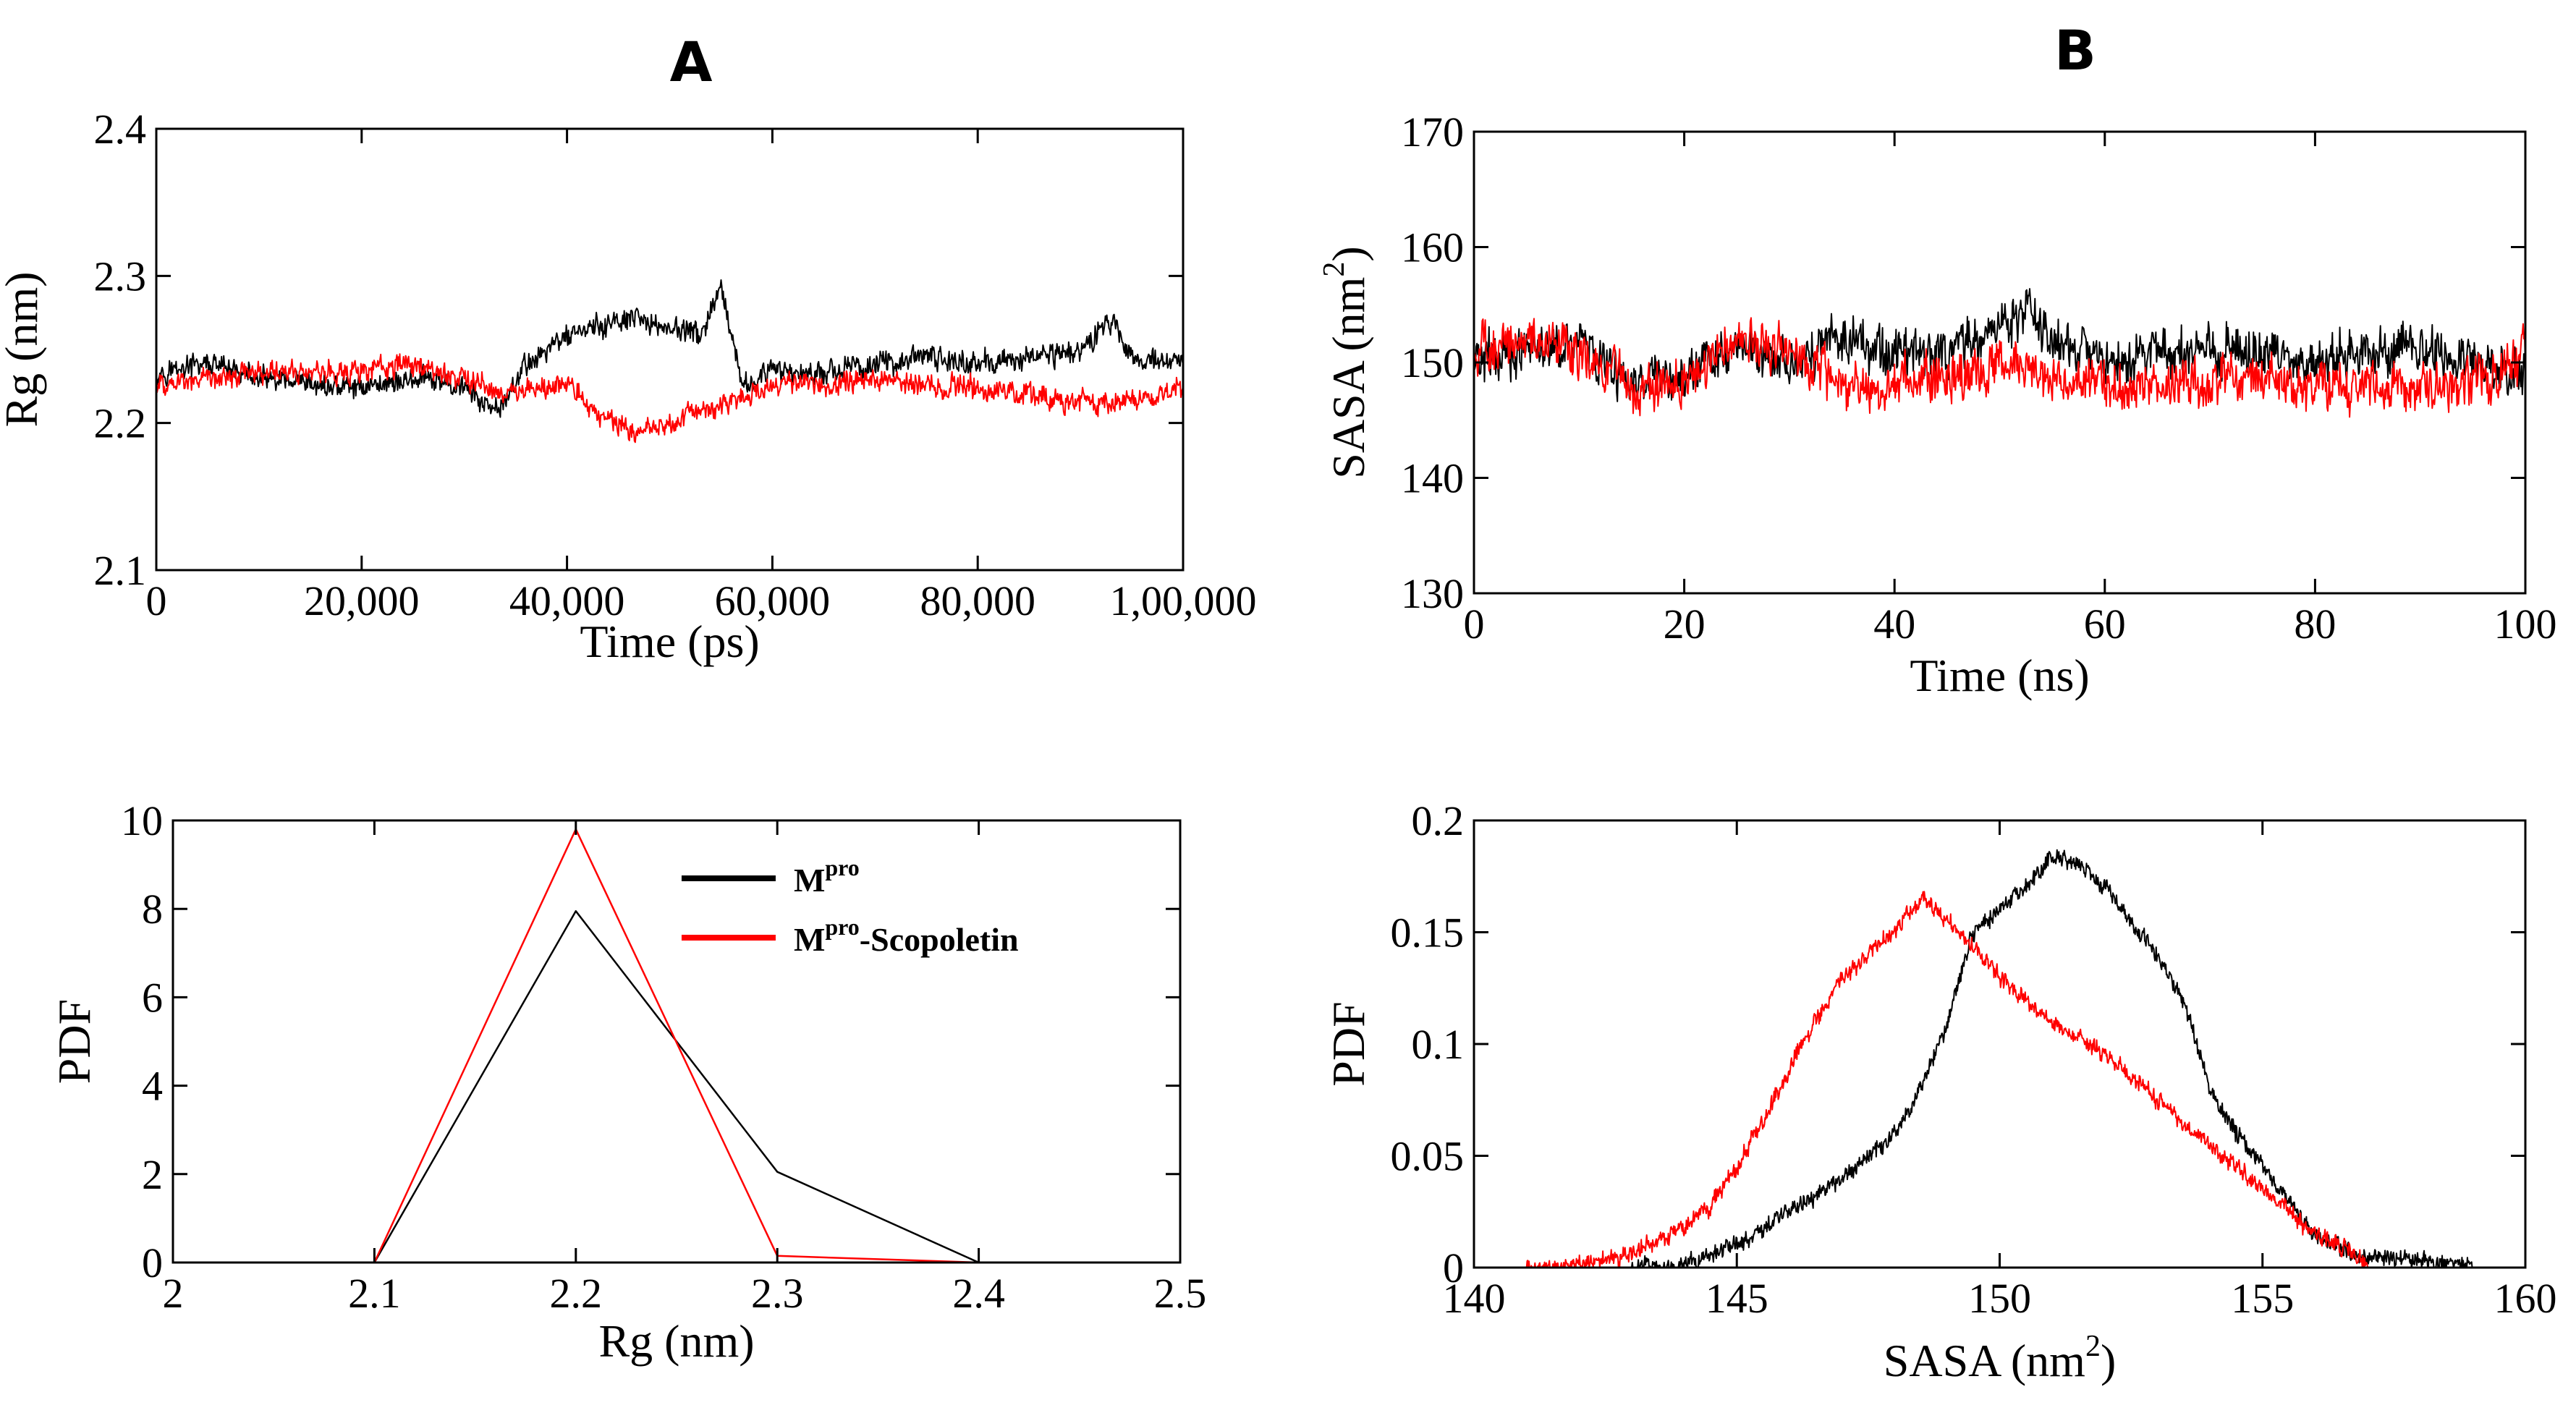  What do you see at coordinates (1432, 362) in the screenshot?
I see `y-tick-label: 150` at bounding box center [1432, 362].